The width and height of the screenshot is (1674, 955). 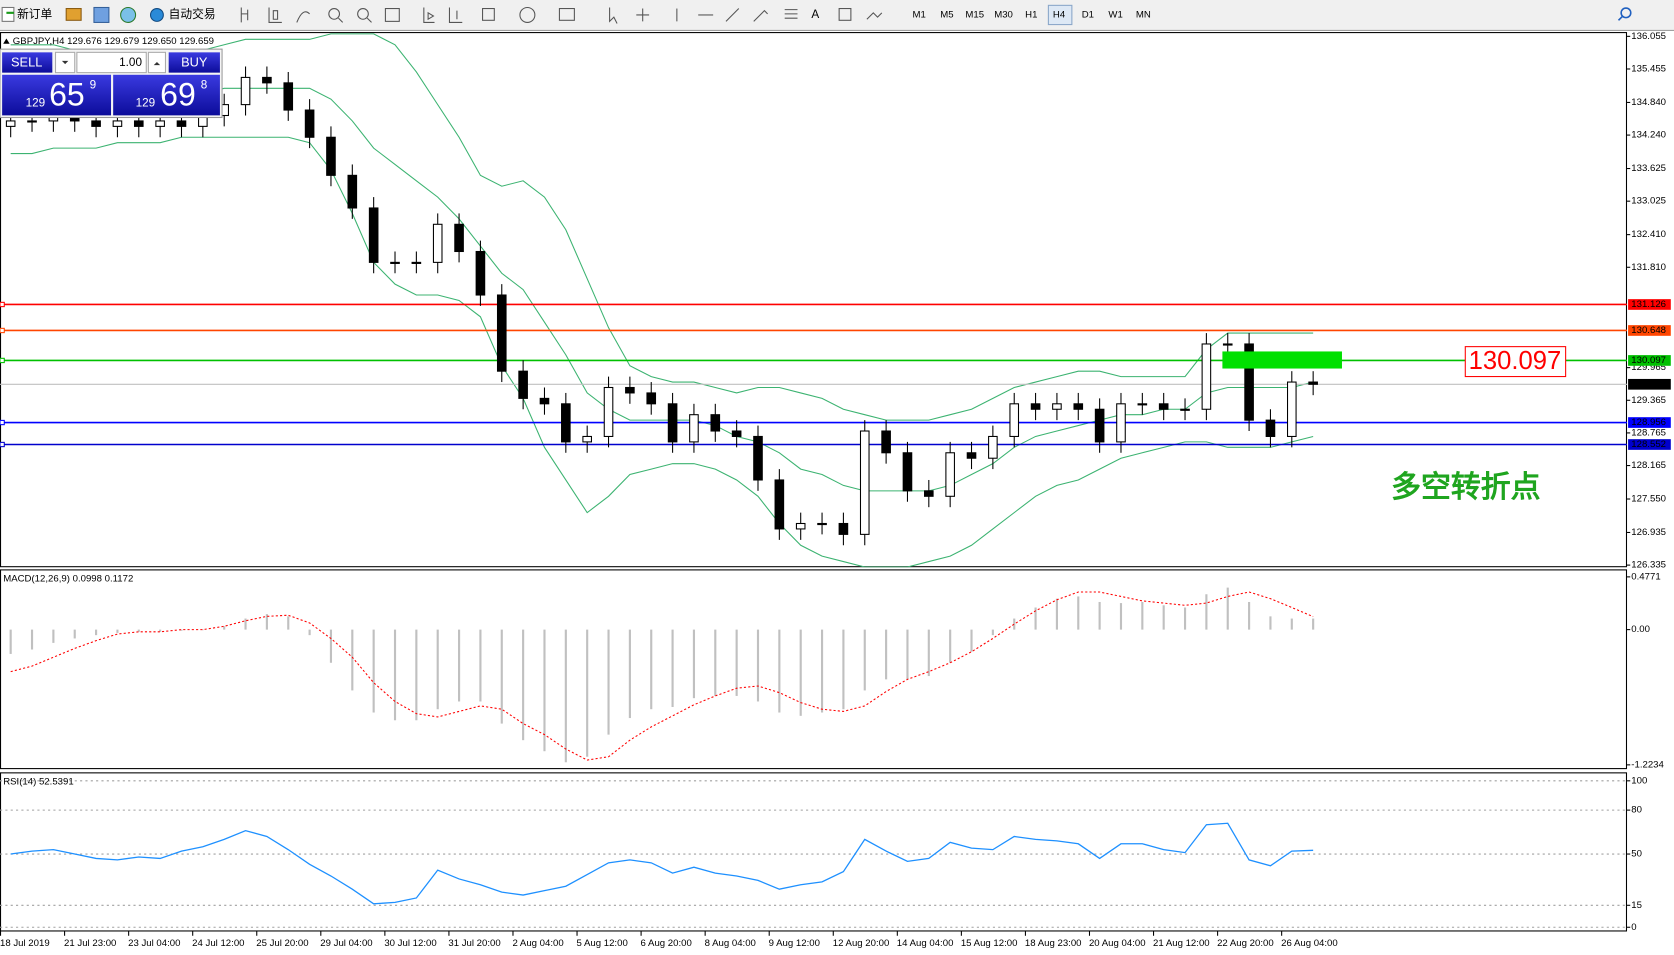 What do you see at coordinates (154, 943) in the screenshot?
I see `x-tick-label: 23 Jul 04:00` at bounding box center [154, 943].